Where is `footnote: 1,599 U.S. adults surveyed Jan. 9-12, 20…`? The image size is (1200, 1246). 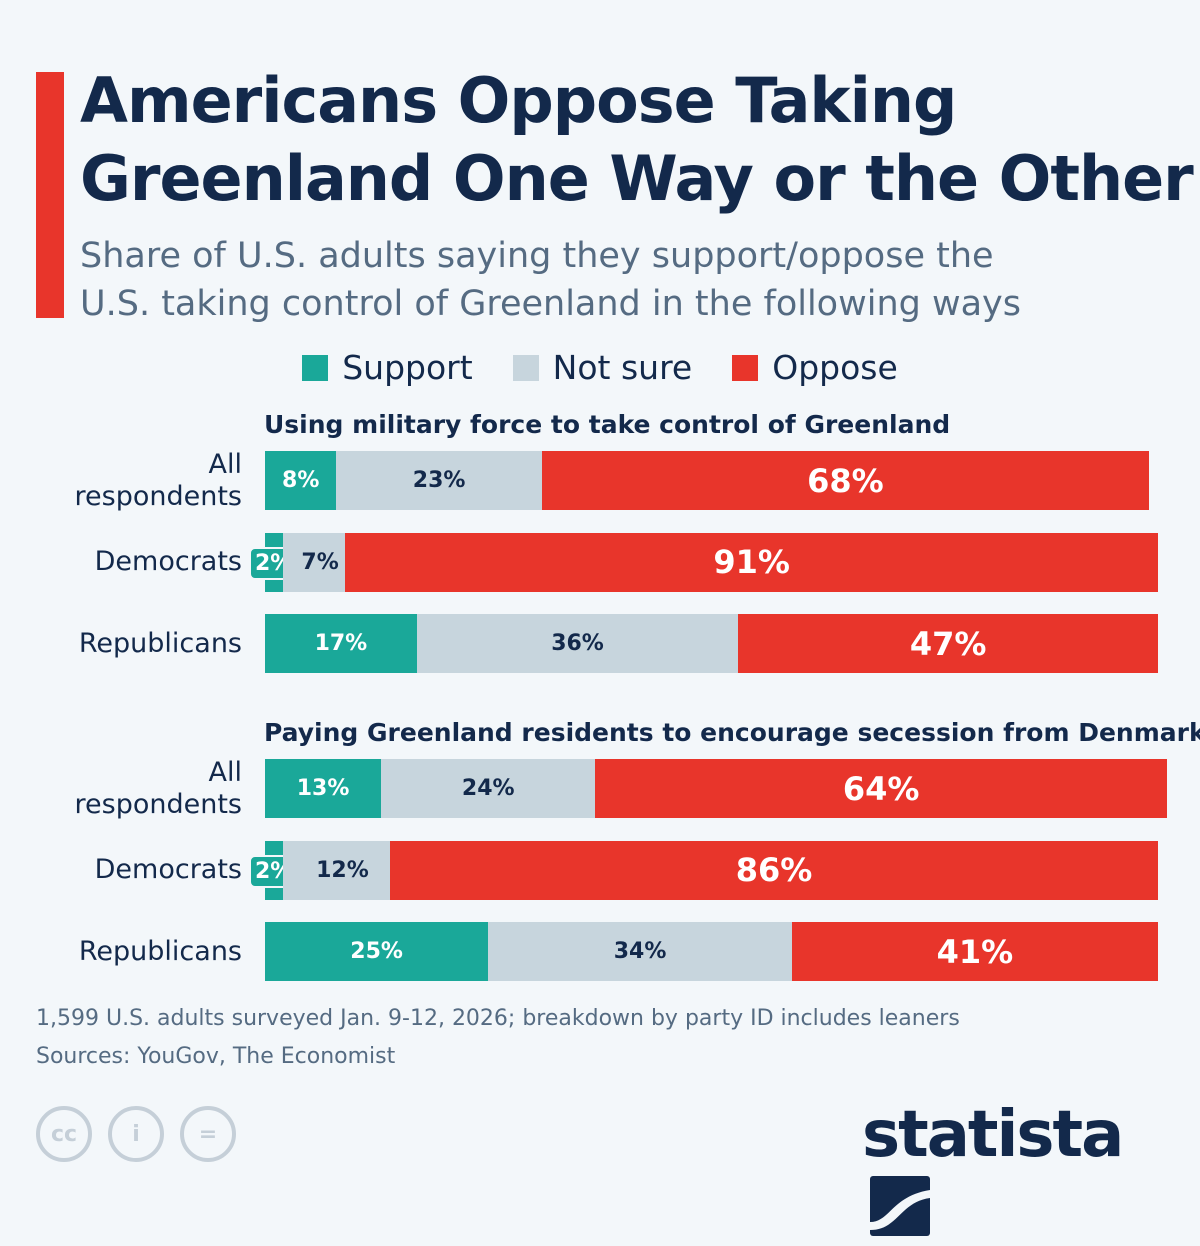
footnote: 1,599 U.S. adults surveyed Jan. 9-12, 20… is located at coordinates (498, 1037).